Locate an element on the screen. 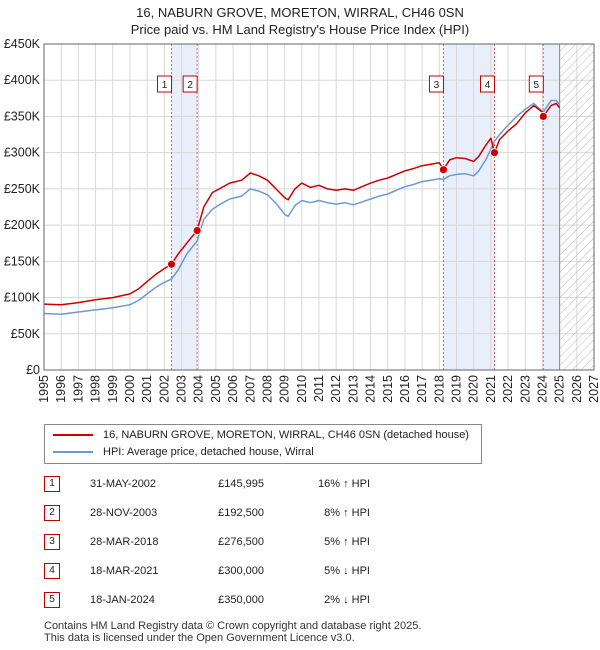 This screenshot has height=650, width=600. x-tick-label: 2011 is located at coordinates (319, 388).